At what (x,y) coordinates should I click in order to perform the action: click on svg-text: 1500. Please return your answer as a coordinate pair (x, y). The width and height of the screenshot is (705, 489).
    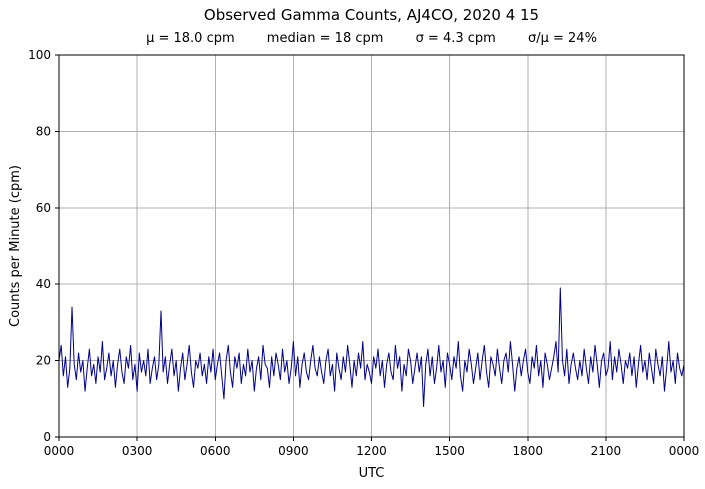
    Looking at the image, I should click on (449, 451).